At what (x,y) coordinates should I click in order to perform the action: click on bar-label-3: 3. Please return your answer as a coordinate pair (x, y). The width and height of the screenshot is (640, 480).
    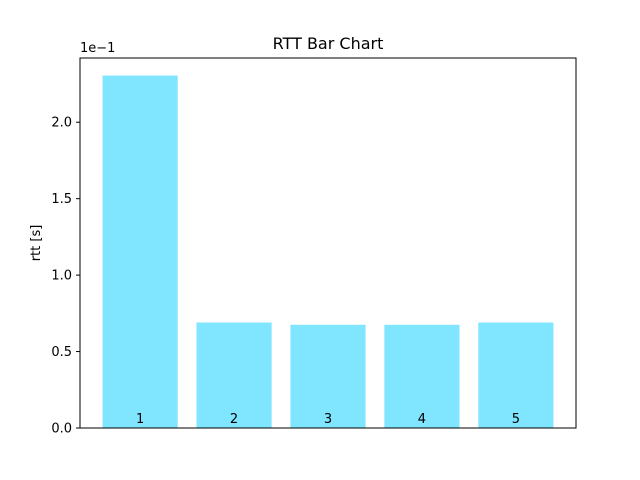
    Looking at the image, I should click on (328, 419).